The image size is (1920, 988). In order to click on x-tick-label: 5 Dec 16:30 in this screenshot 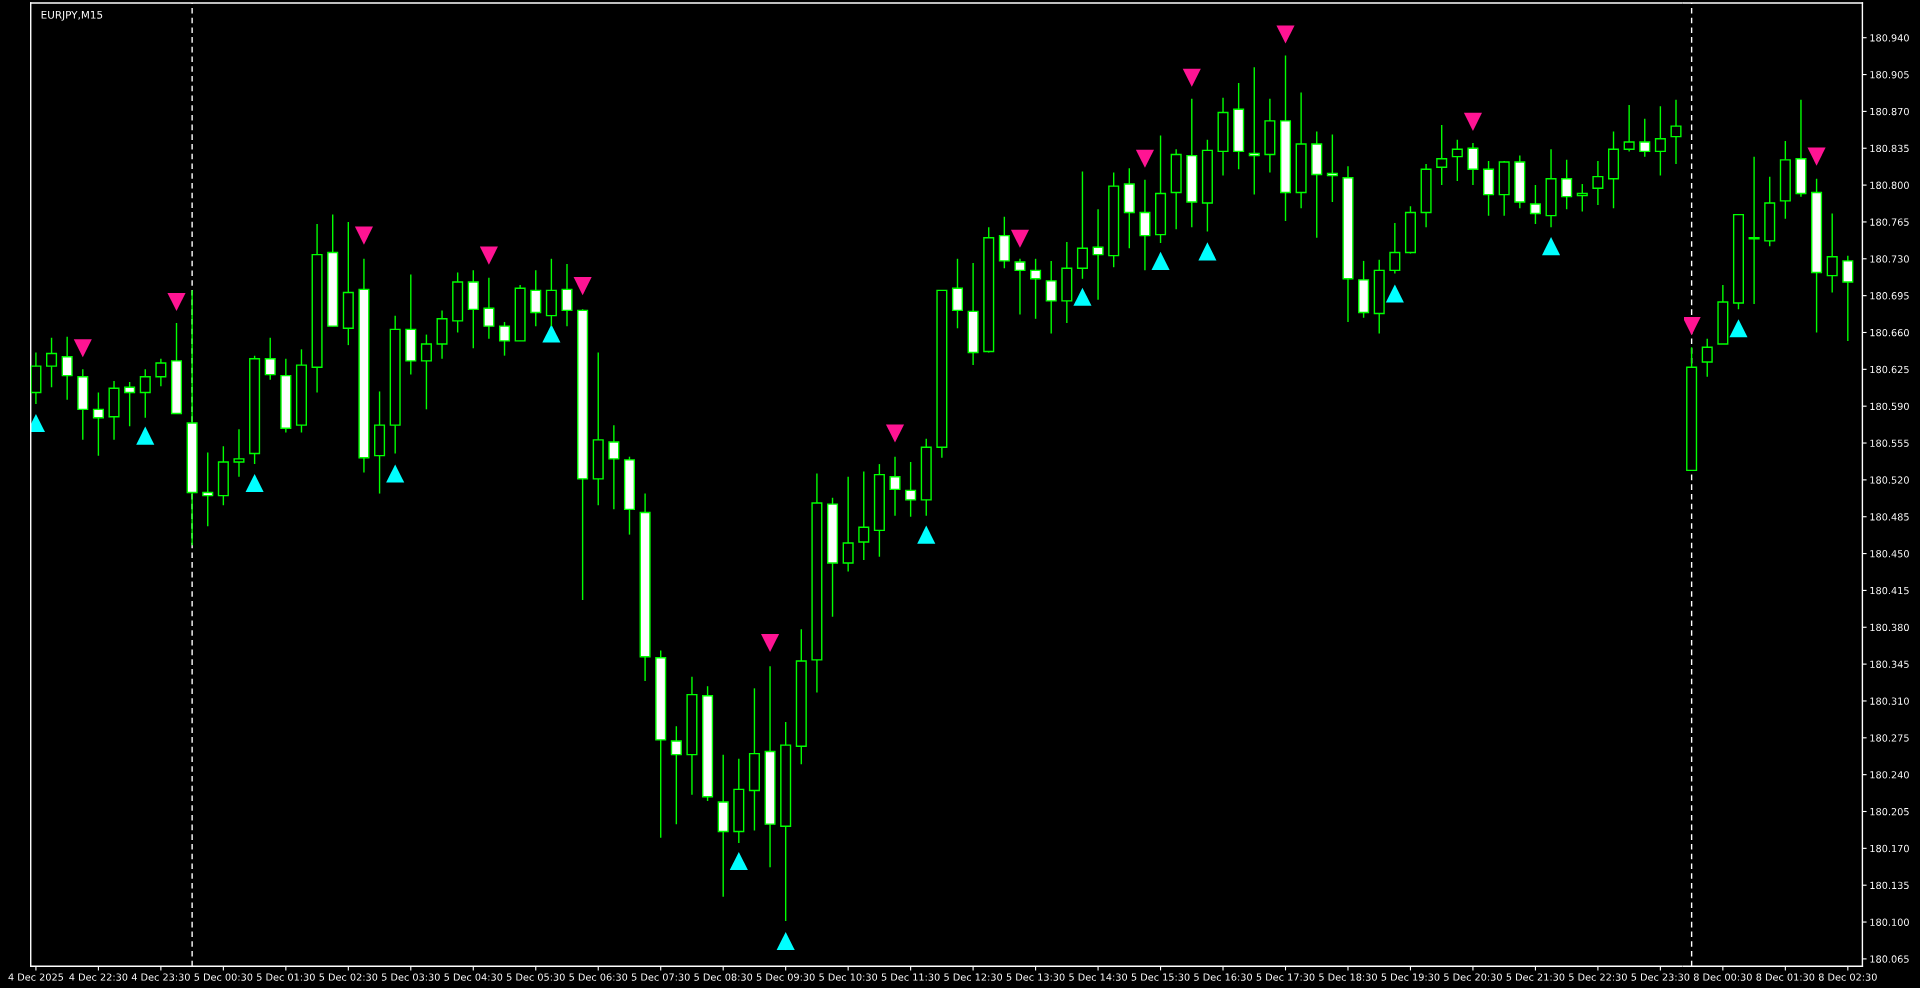, I will do `click(1223, 977)`.